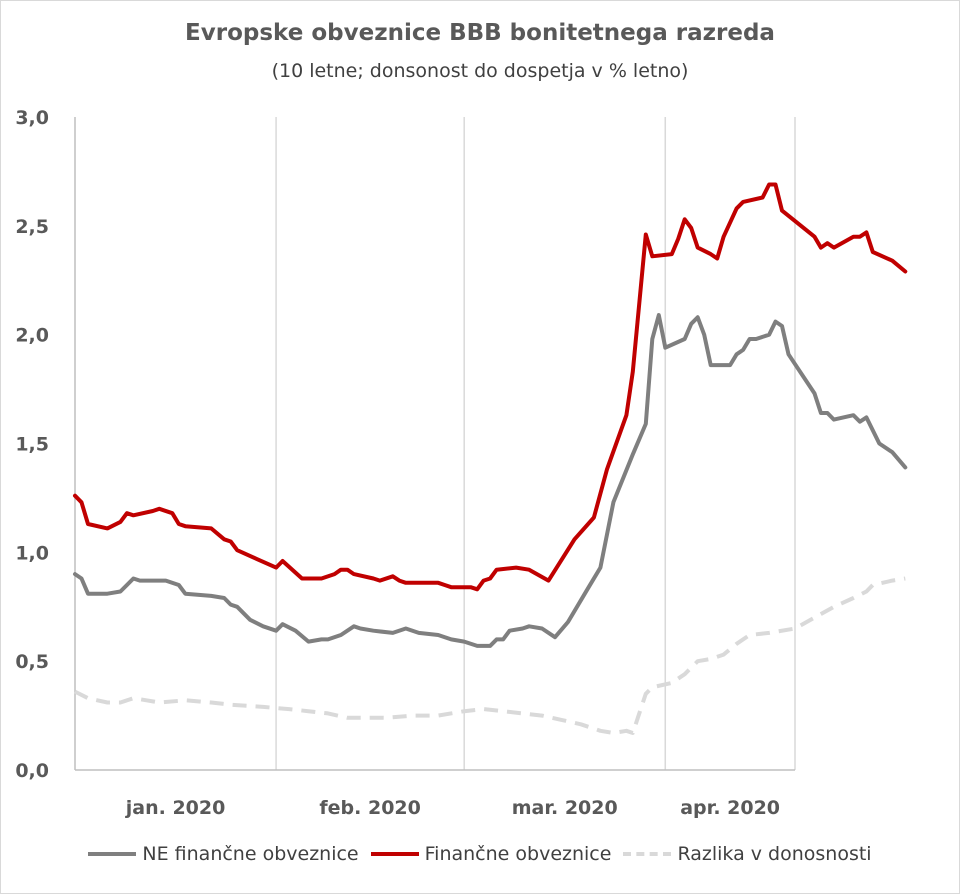 The height and width of the screenshot is (894, 960). I want to click on legend-label-2: Razlika v donosnosti, so click(774, 854).